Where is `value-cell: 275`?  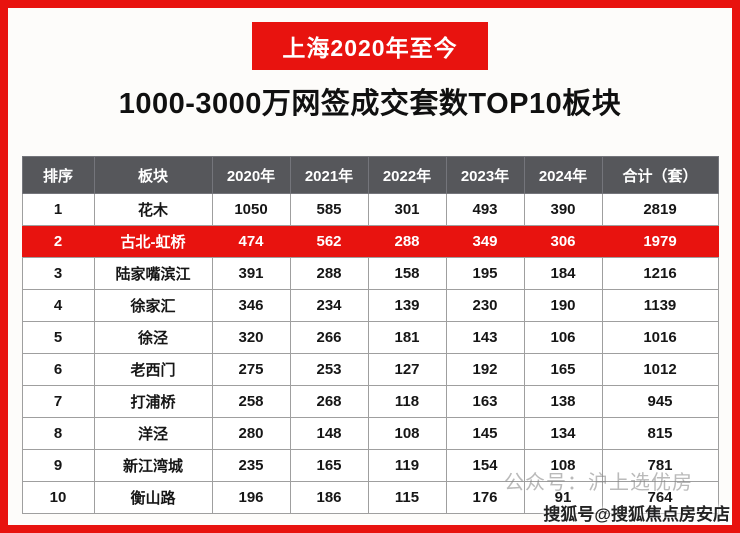
value-cell: 275 is located at coordinates (251, 369).